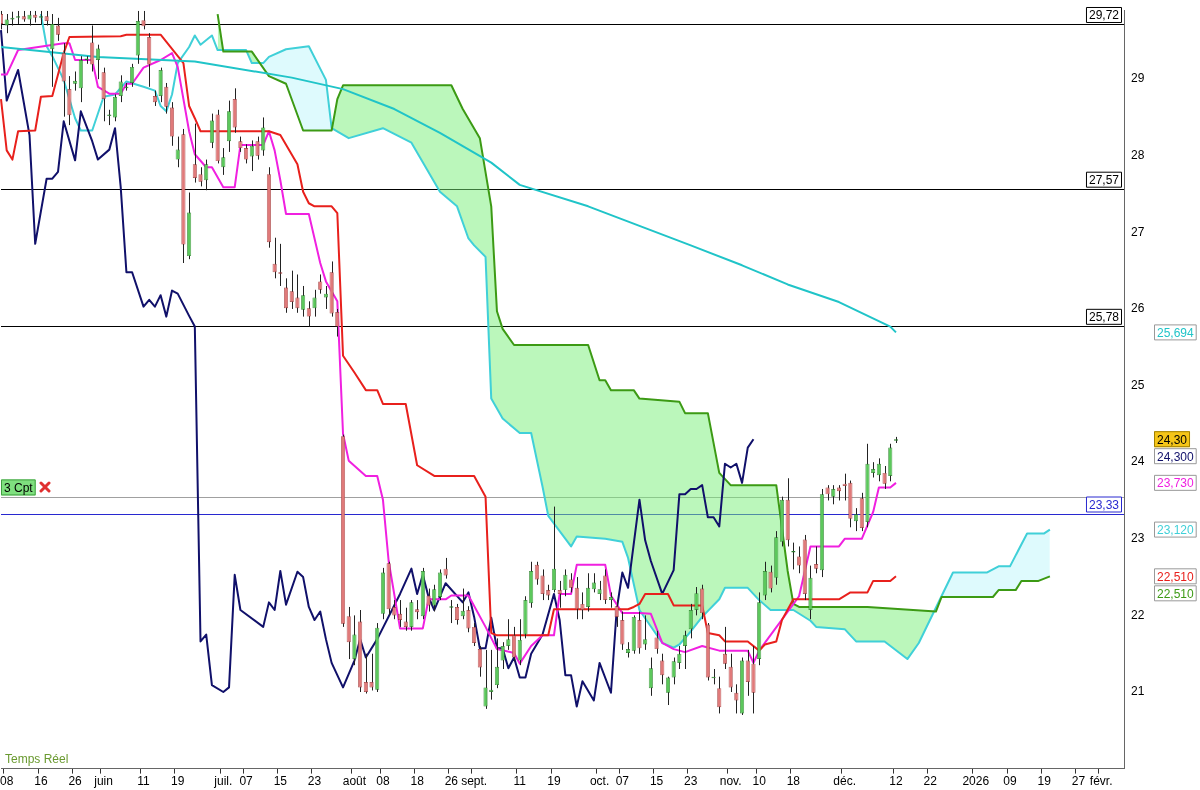 This screenshot has height=790, width=1200. Describe the element at coordinates (1104, 317) in the screenshot. I see `ref-line-label: 25,78` at that location.